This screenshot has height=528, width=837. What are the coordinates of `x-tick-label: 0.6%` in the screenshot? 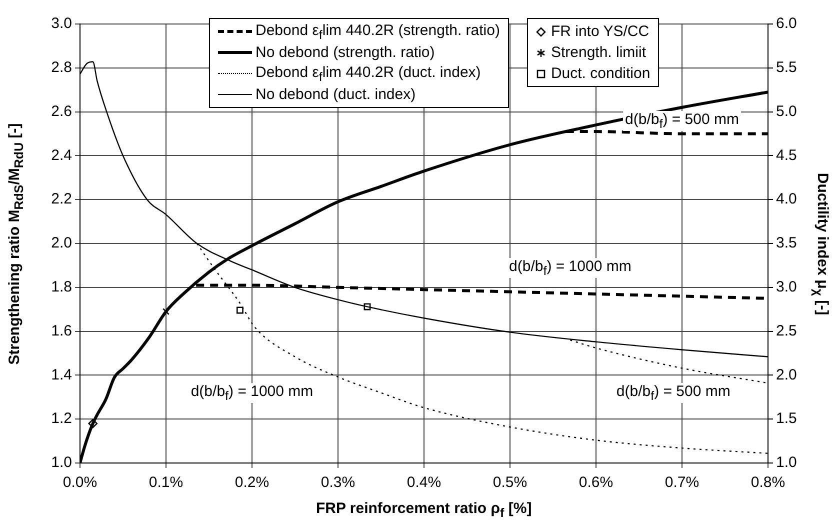 It's located at (596, 483).